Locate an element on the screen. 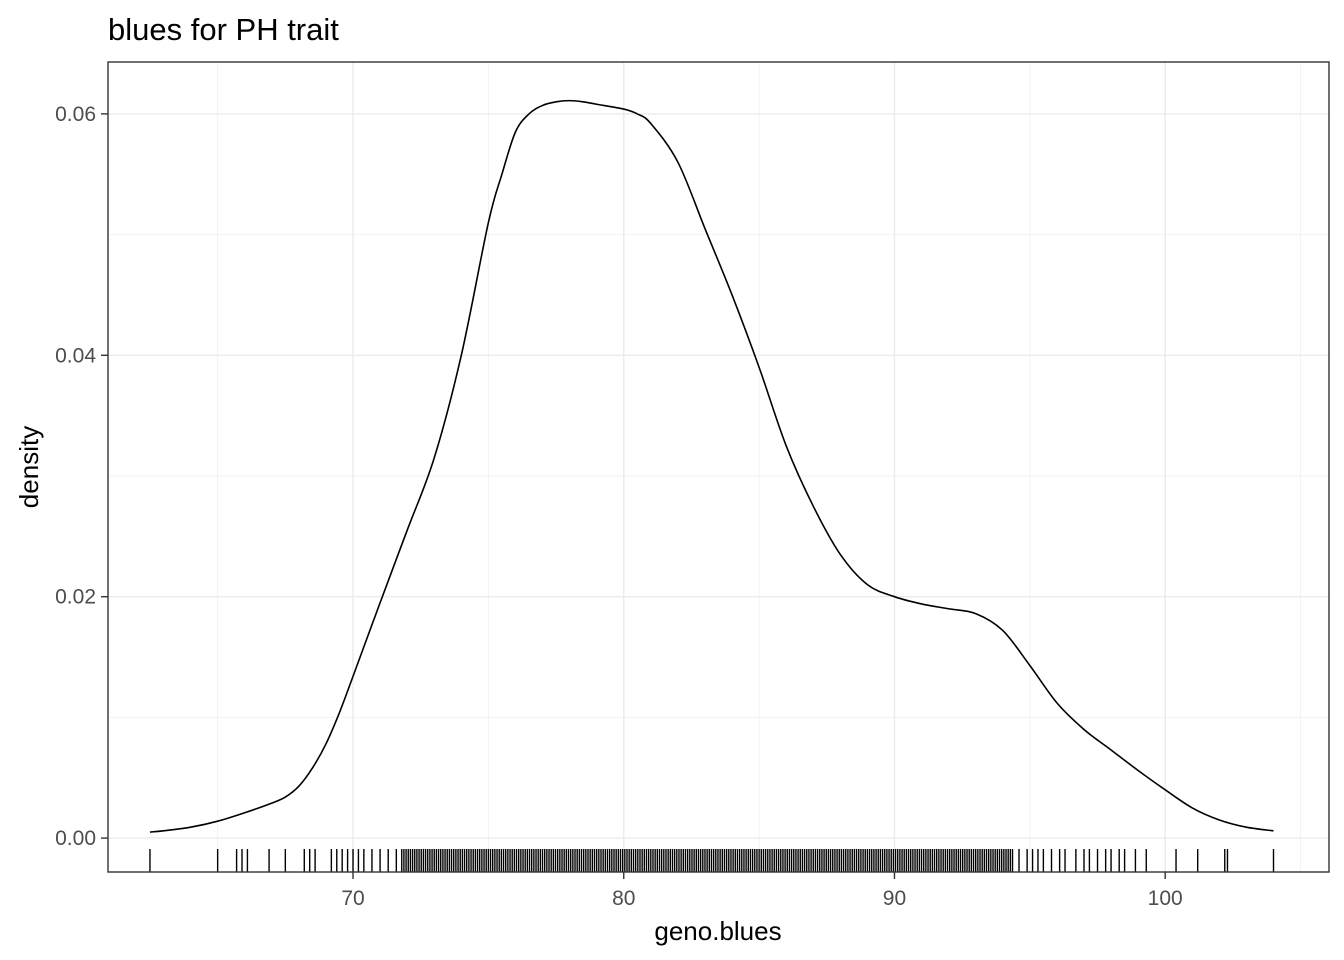 The height and width of the screenshot is (960, 1344). x-tick-label: 70 is located at coordinates (352, 898).